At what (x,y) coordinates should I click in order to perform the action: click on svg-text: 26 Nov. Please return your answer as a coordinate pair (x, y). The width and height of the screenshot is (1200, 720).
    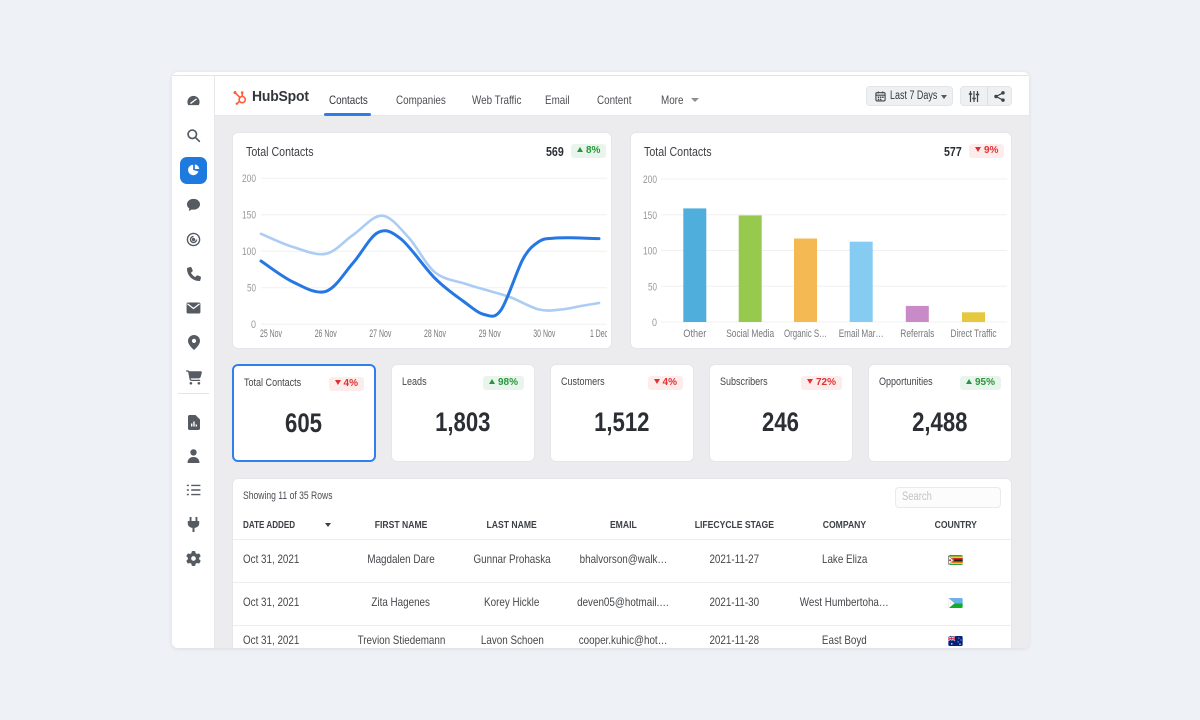
    Looking at the image, I should click on (326, 334).